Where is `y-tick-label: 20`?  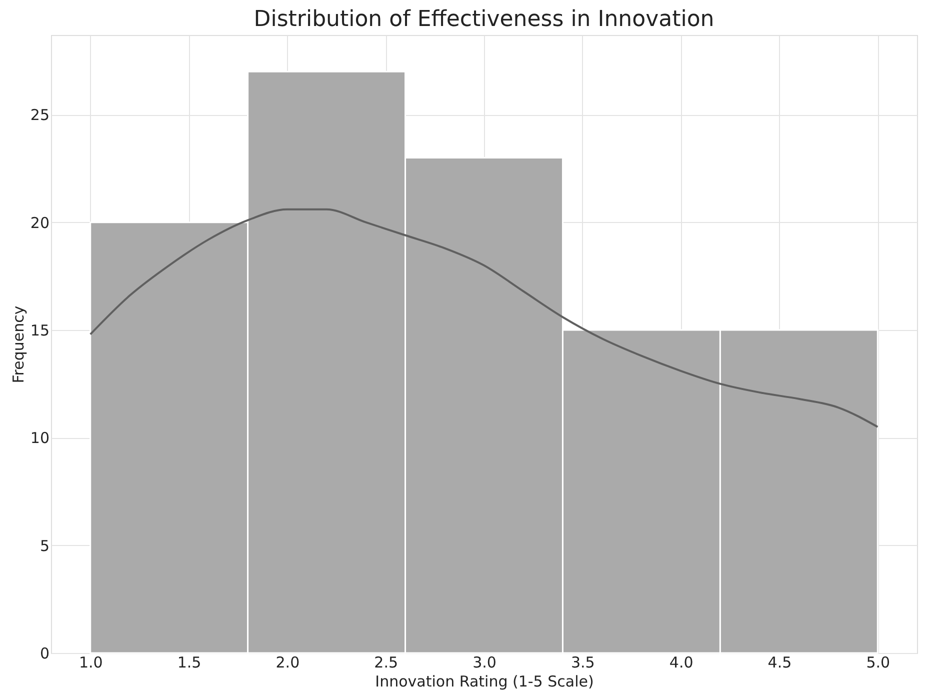
y-tick-label: 20 is located at coordinates (40, 223).